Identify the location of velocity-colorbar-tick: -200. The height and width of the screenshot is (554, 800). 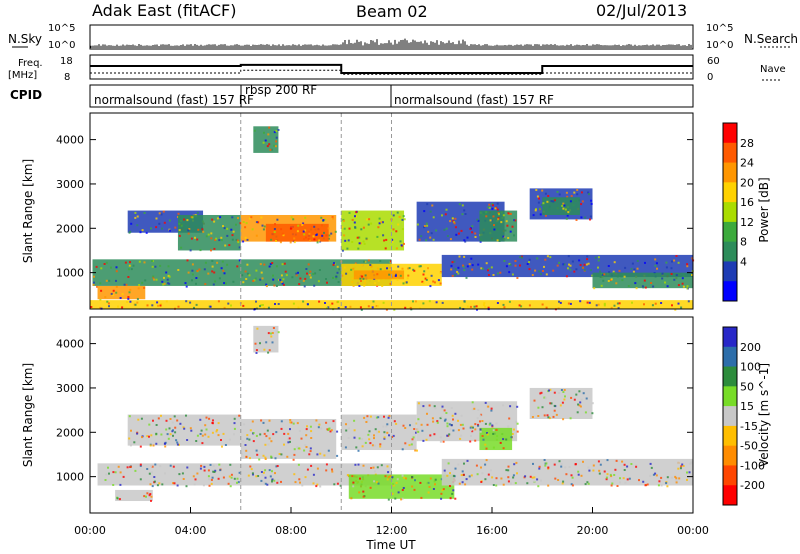
(752, 485).